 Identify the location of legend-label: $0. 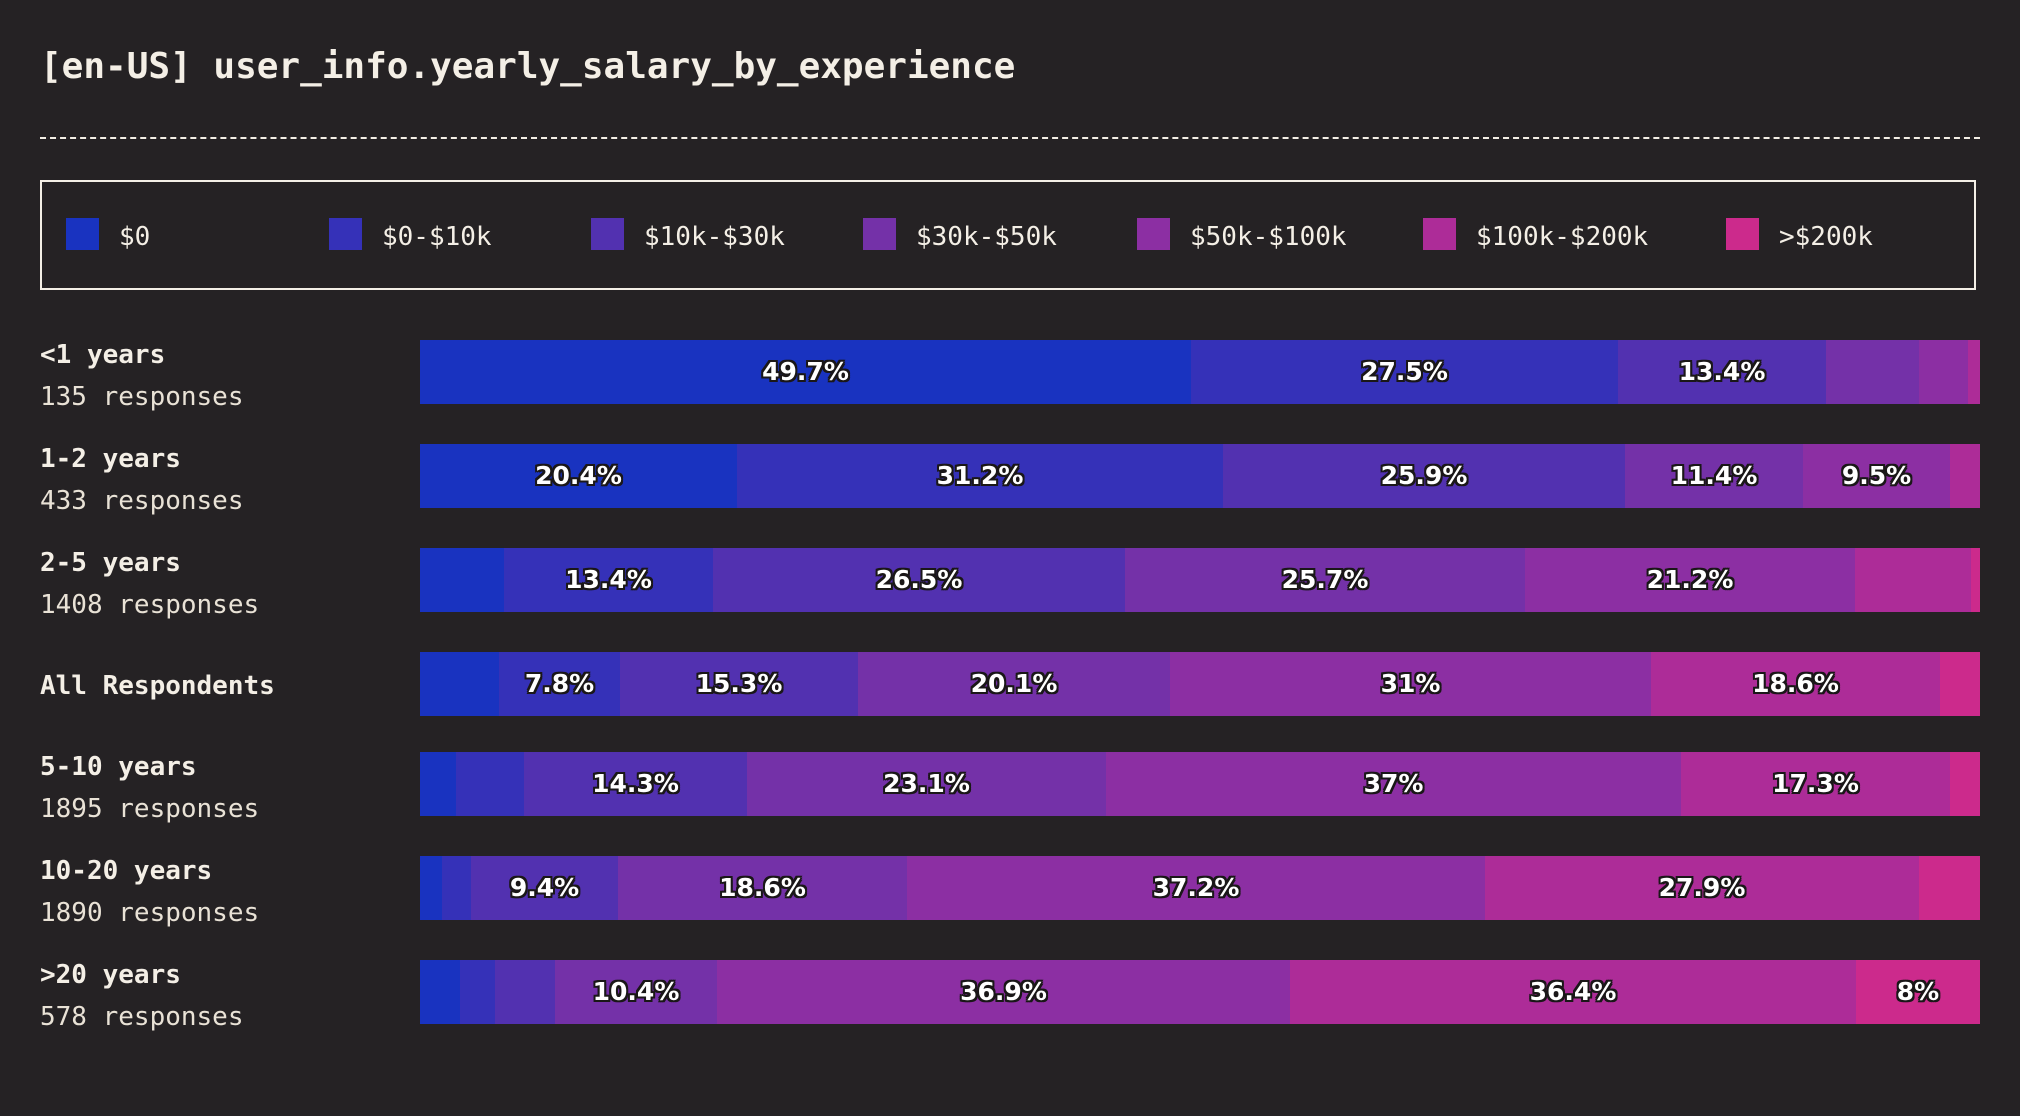
(135, 237).